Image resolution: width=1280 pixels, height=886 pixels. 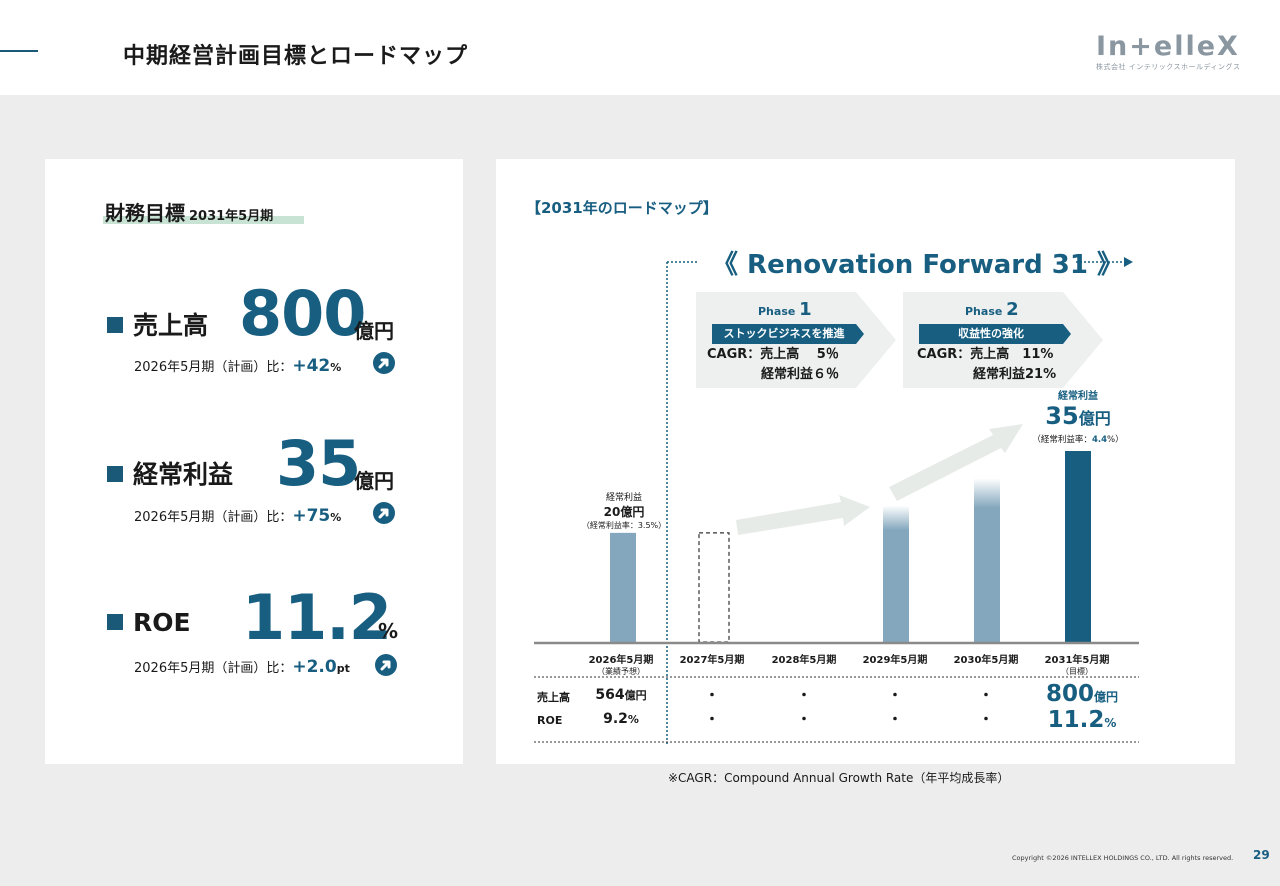 I want to click on bar2031-value: 35, so click(x=1062, y=416).